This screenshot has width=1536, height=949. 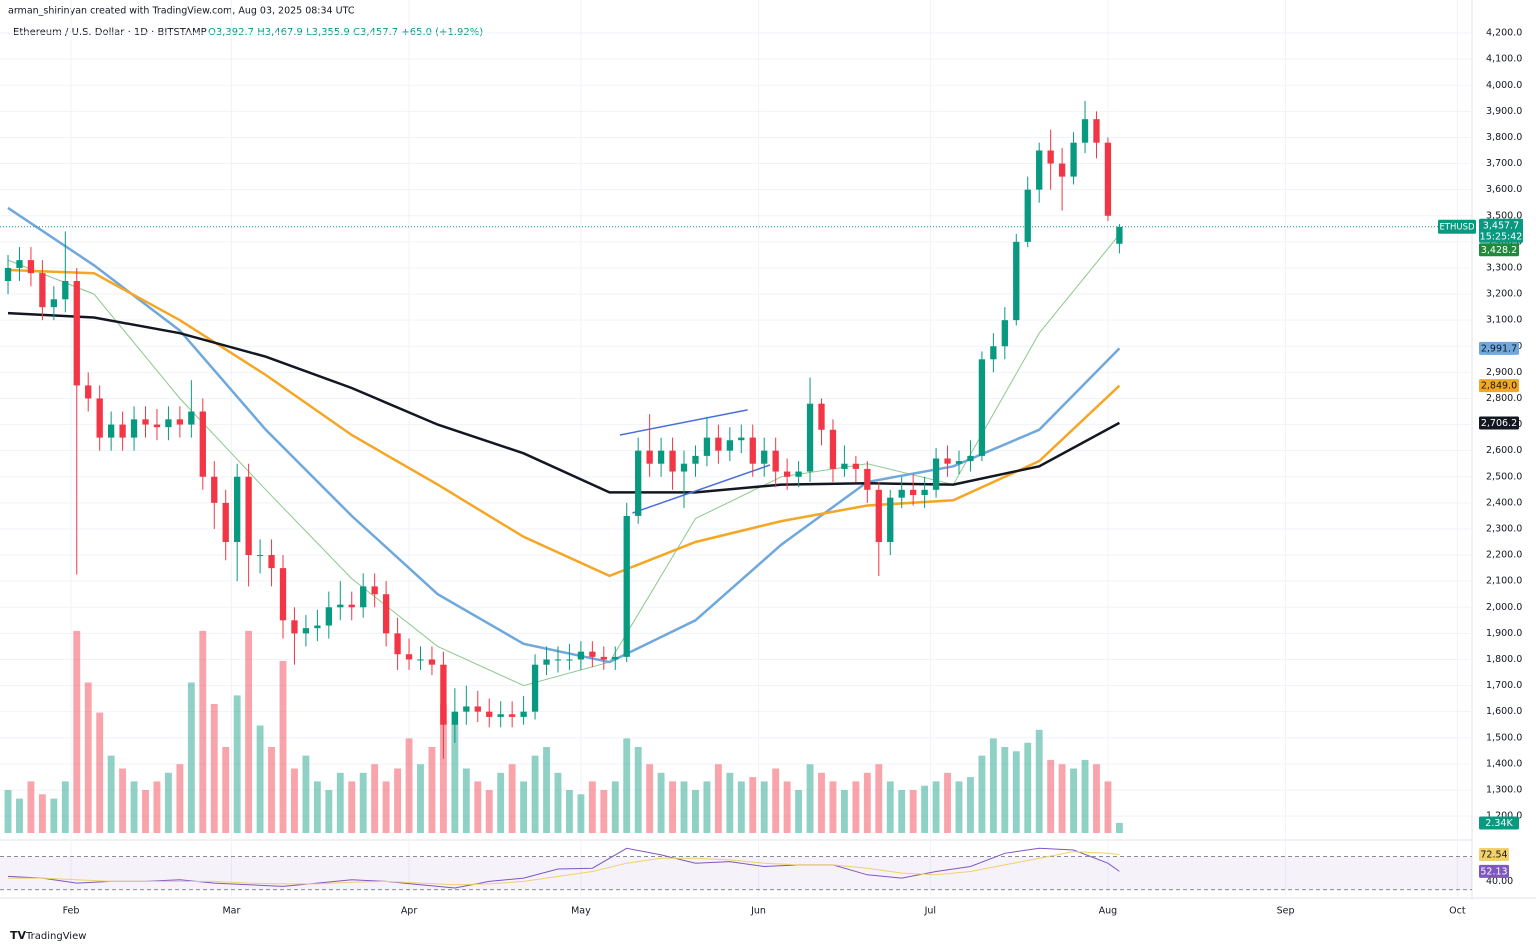 I want to click on rsi-tick-label: 40.00, so click(x=1499, y=881).